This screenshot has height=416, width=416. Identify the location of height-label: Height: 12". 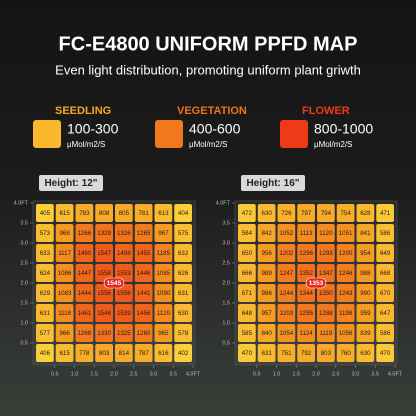
(70, 183).